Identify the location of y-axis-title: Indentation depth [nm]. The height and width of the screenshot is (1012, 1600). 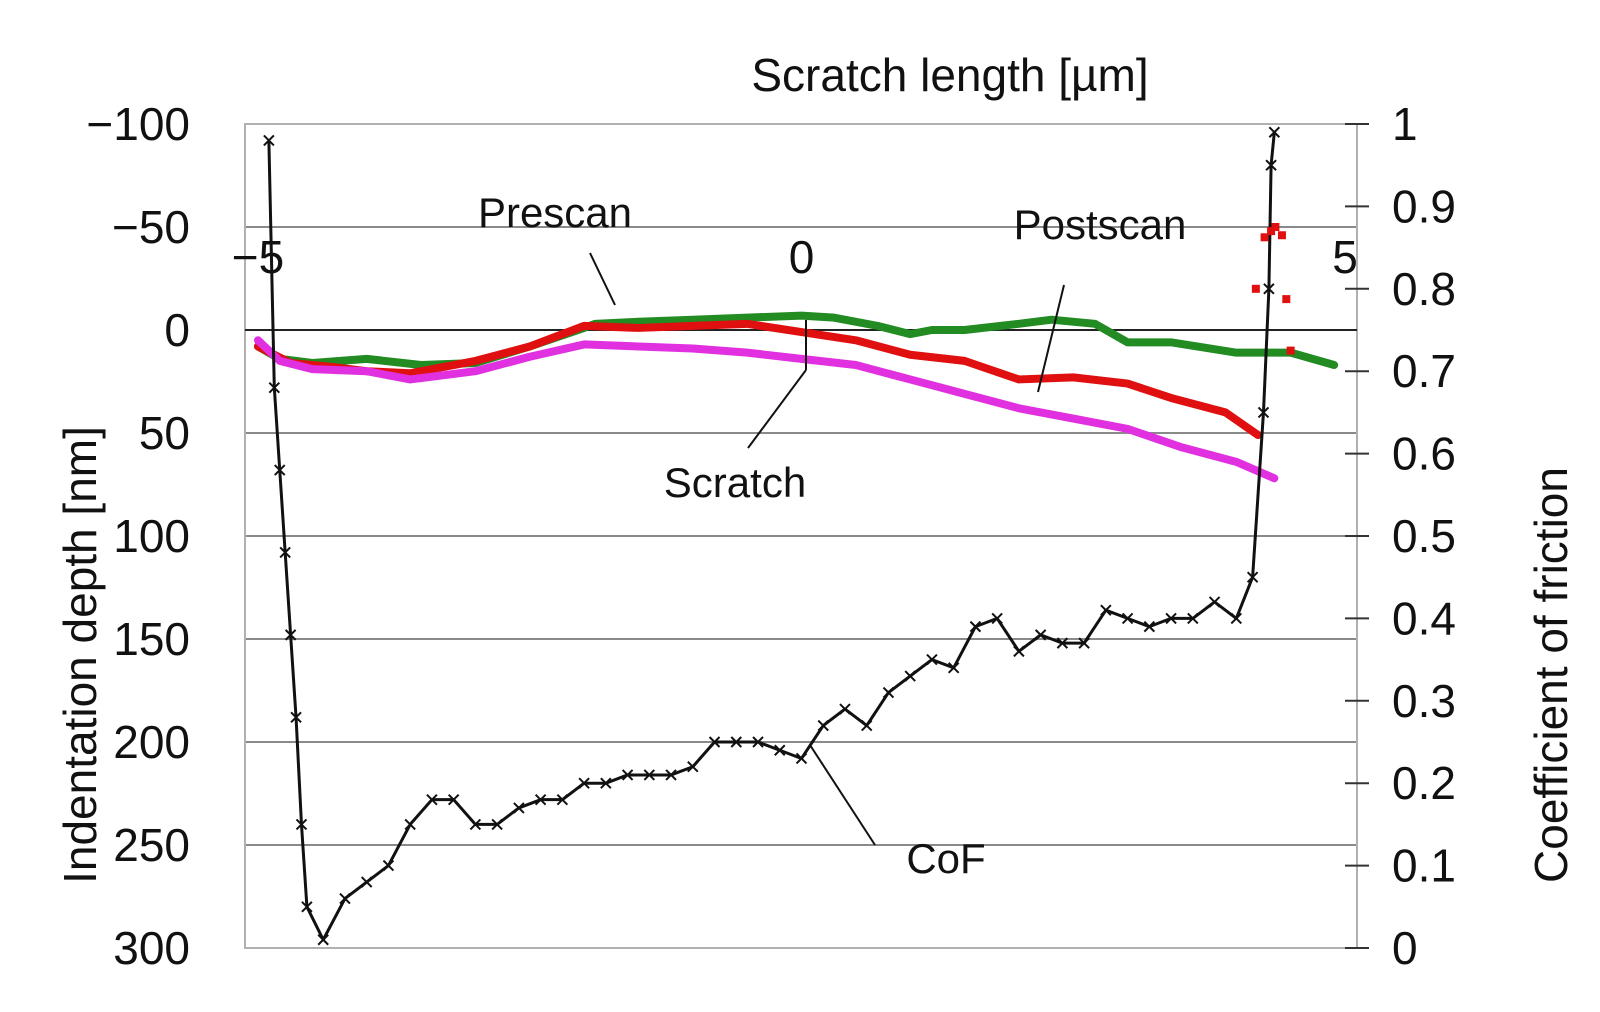
(80, 655).